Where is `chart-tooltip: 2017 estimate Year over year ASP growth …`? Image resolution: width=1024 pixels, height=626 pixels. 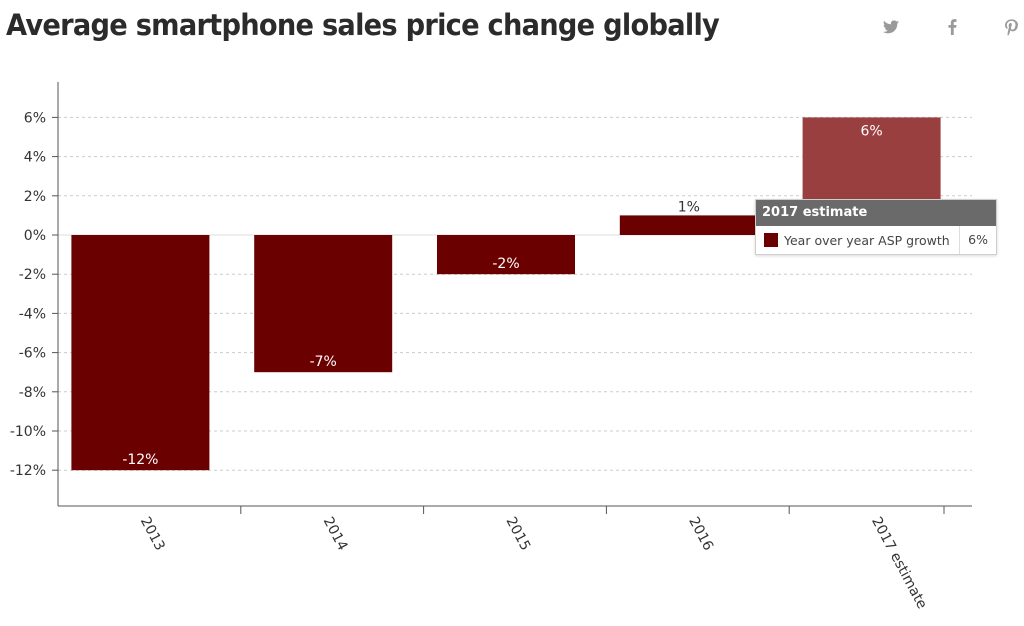
chart-tooltip: 2017 estimate Year over year ASP growth … is located at coordinates (876, 227).